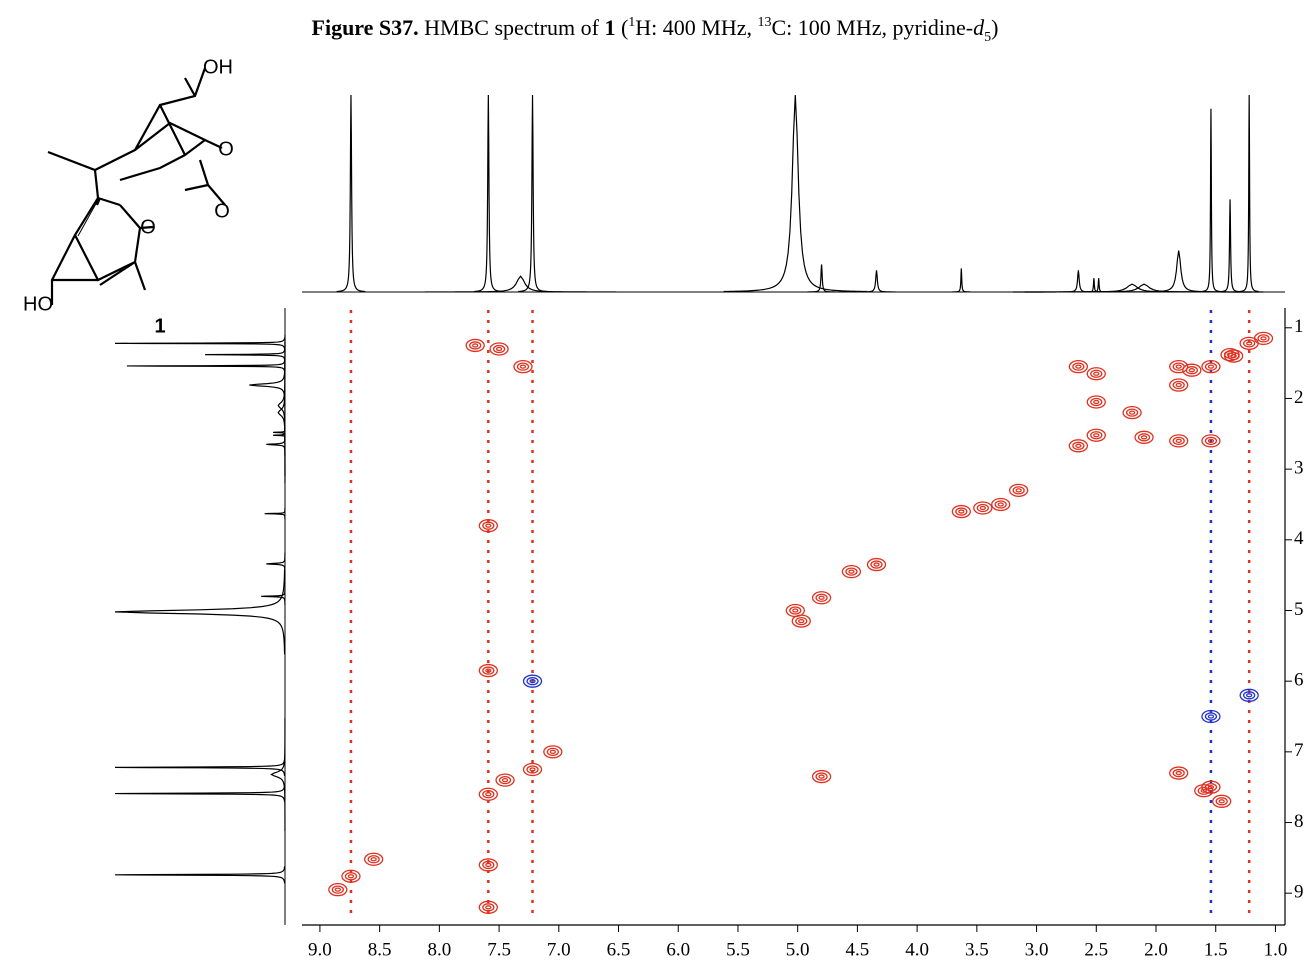 This screenshot has width=1310, height=967. What do you see at coordinates (872, 27) in the screenshot?
I see `title-part: C: 100 MHz, pyridine-` at bounding box center [872, 27].